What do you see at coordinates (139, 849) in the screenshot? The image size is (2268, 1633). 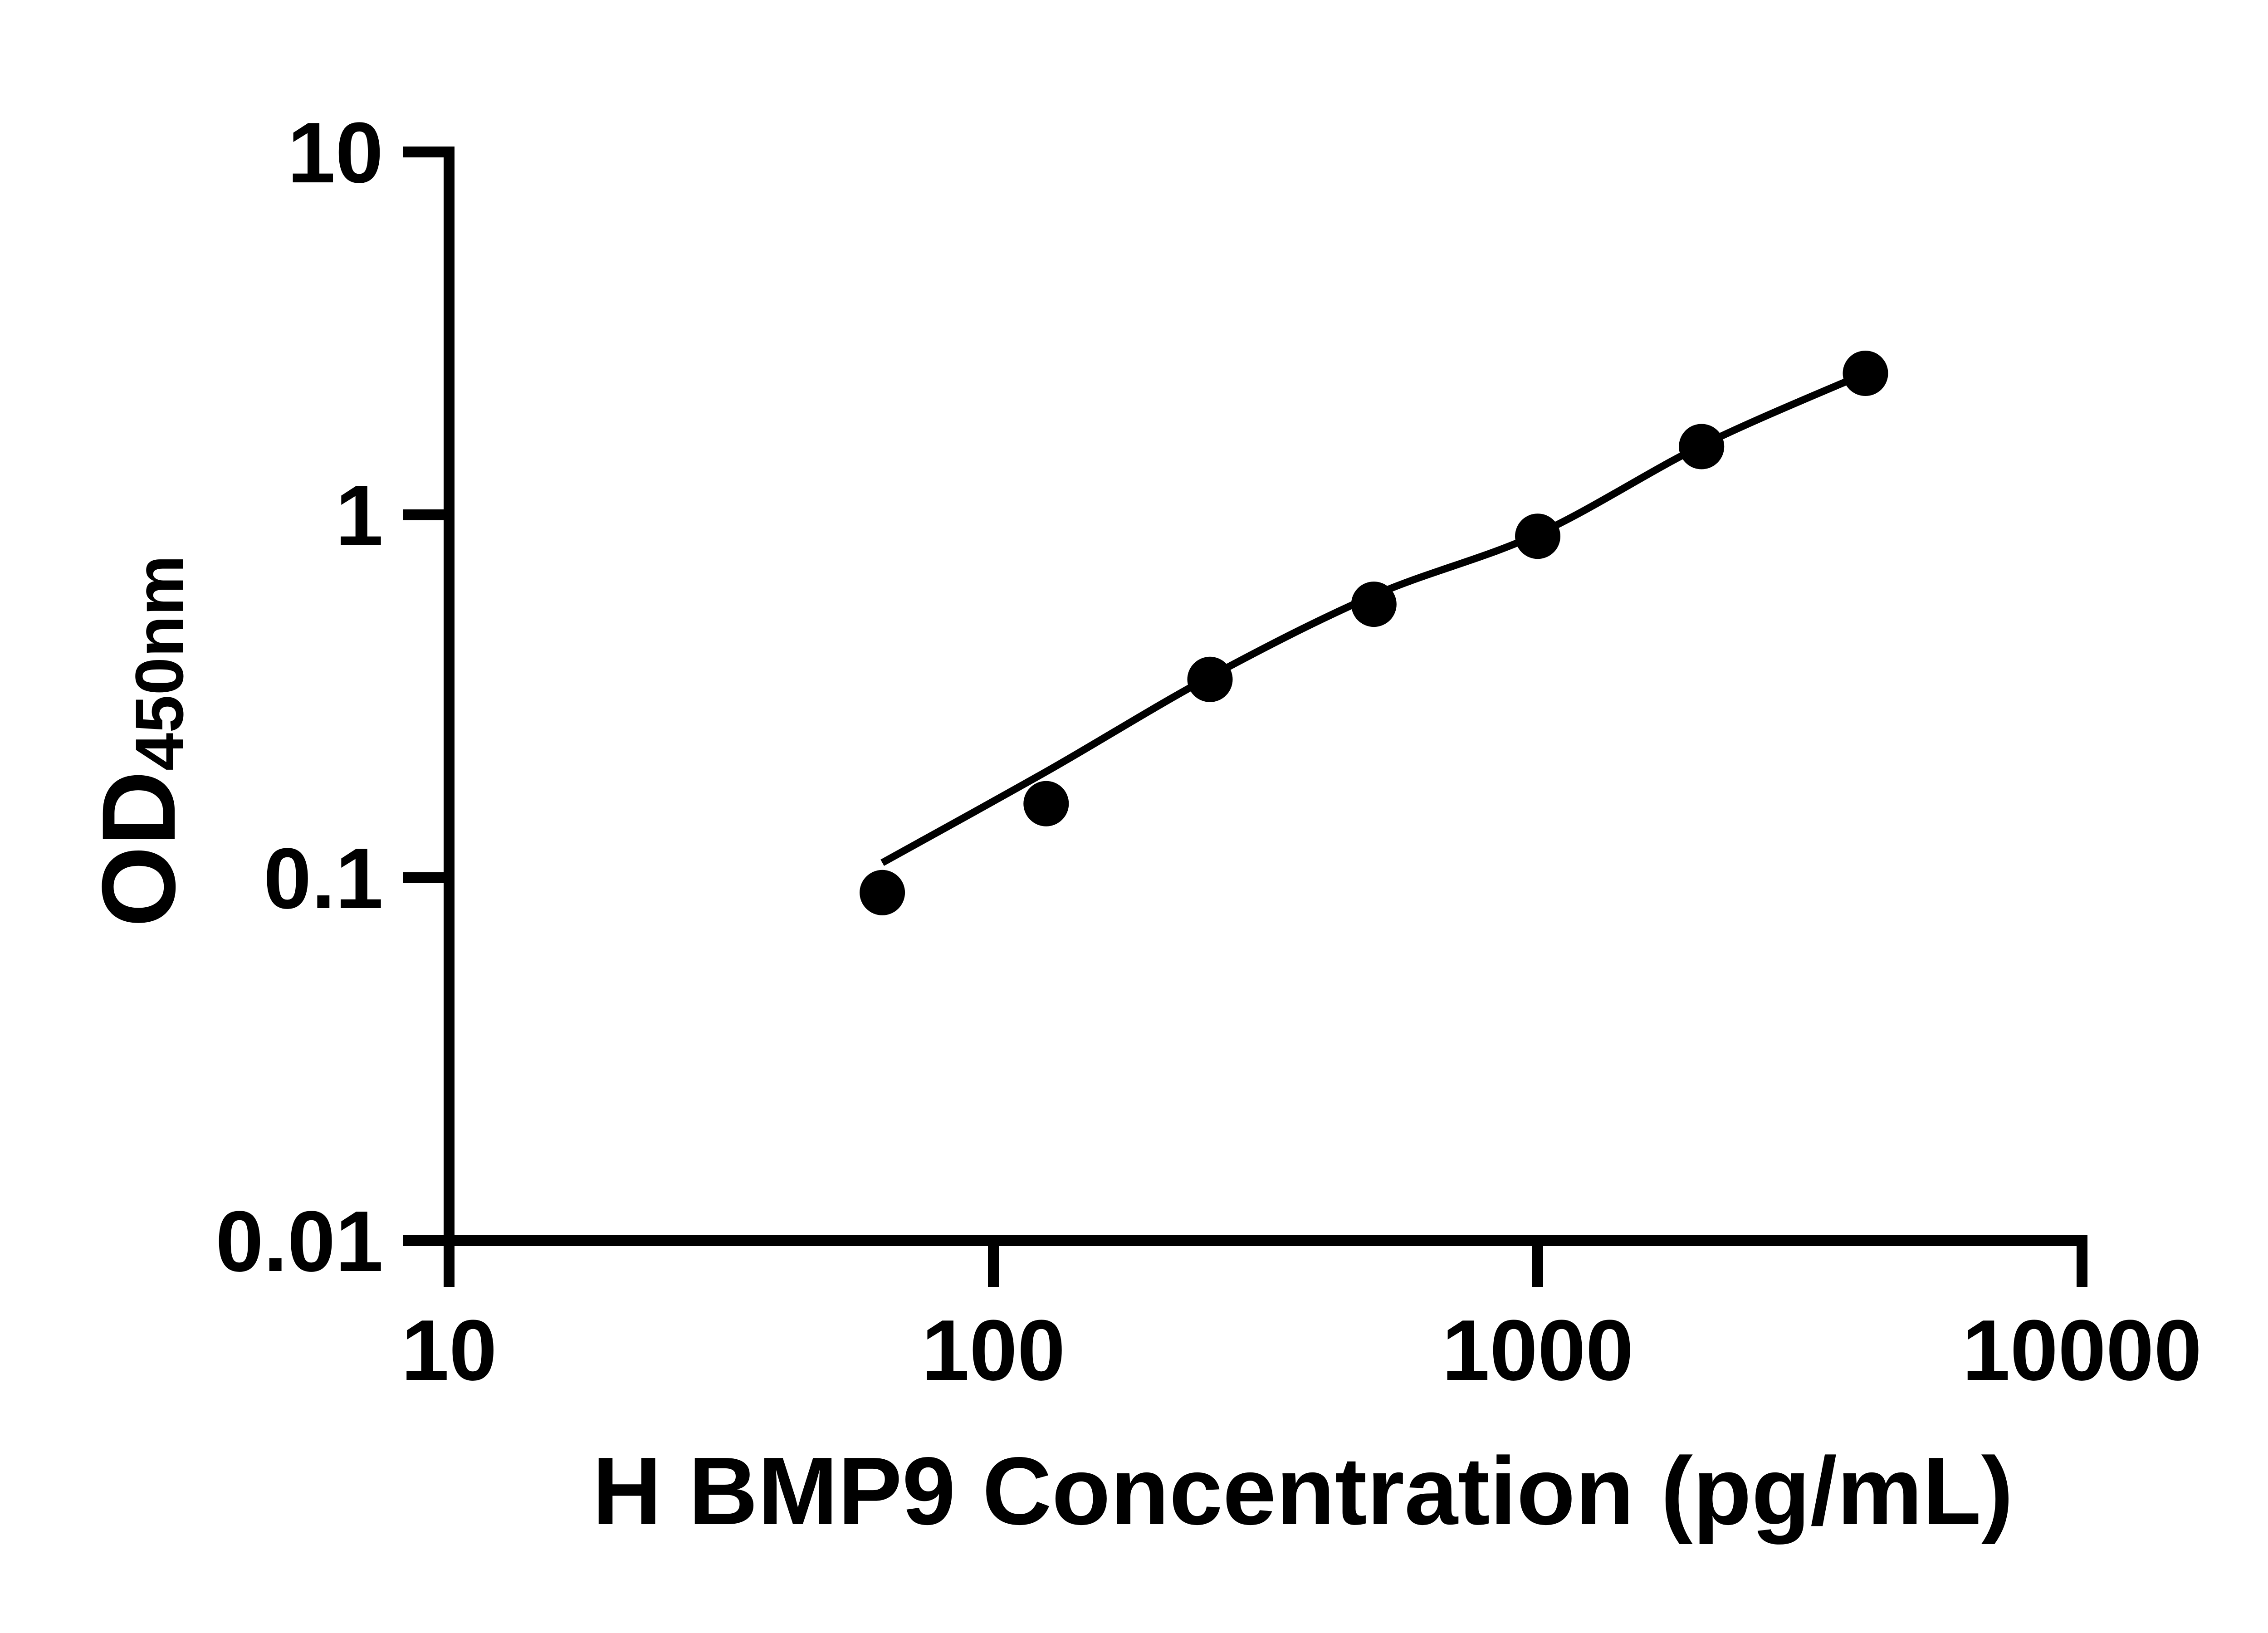 I see `y-axis-title-main: OD` at bounding box center [139, 849].